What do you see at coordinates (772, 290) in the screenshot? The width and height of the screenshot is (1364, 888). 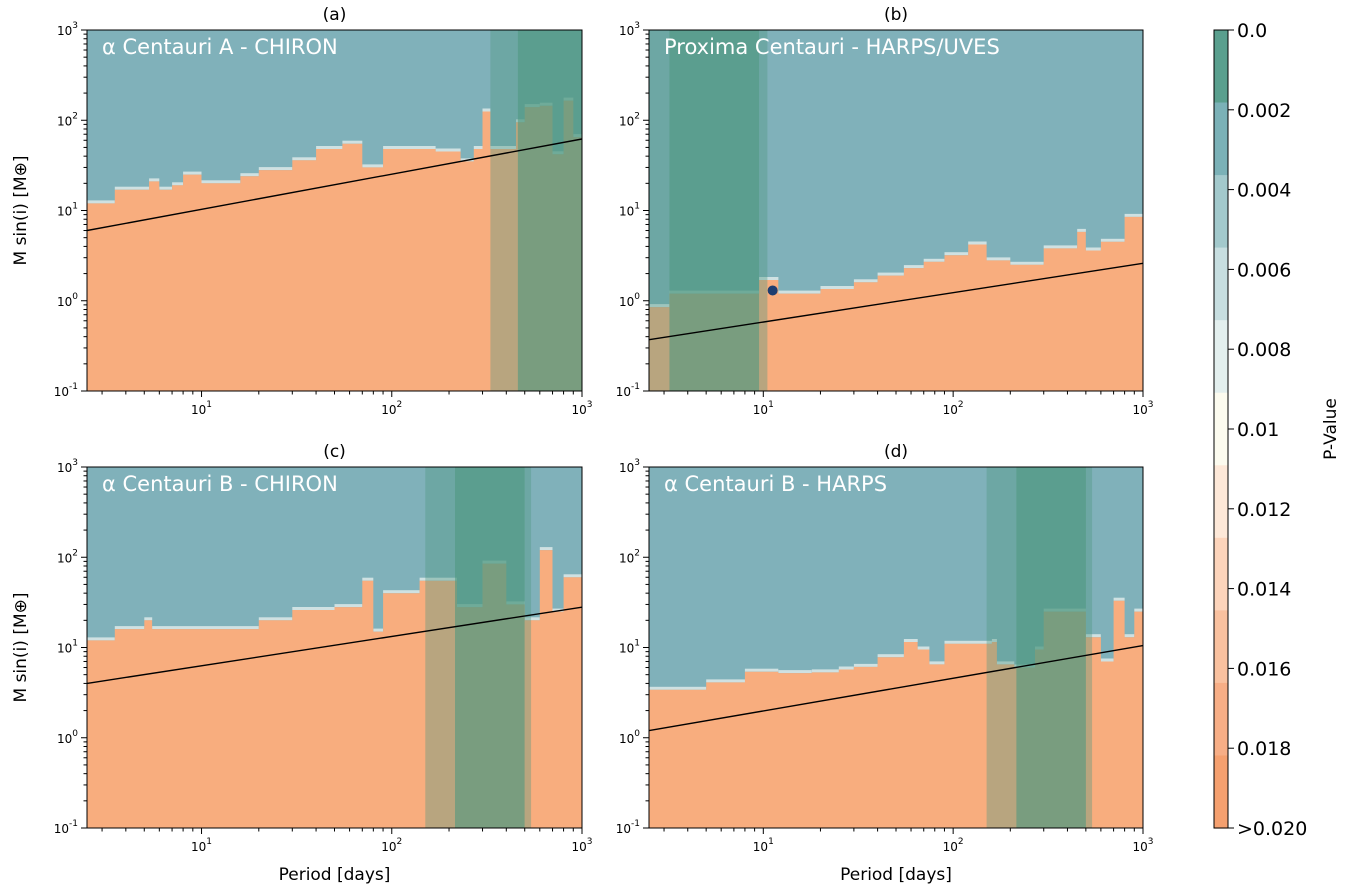 I see `planet-marker` at bounding box center [772, 290].